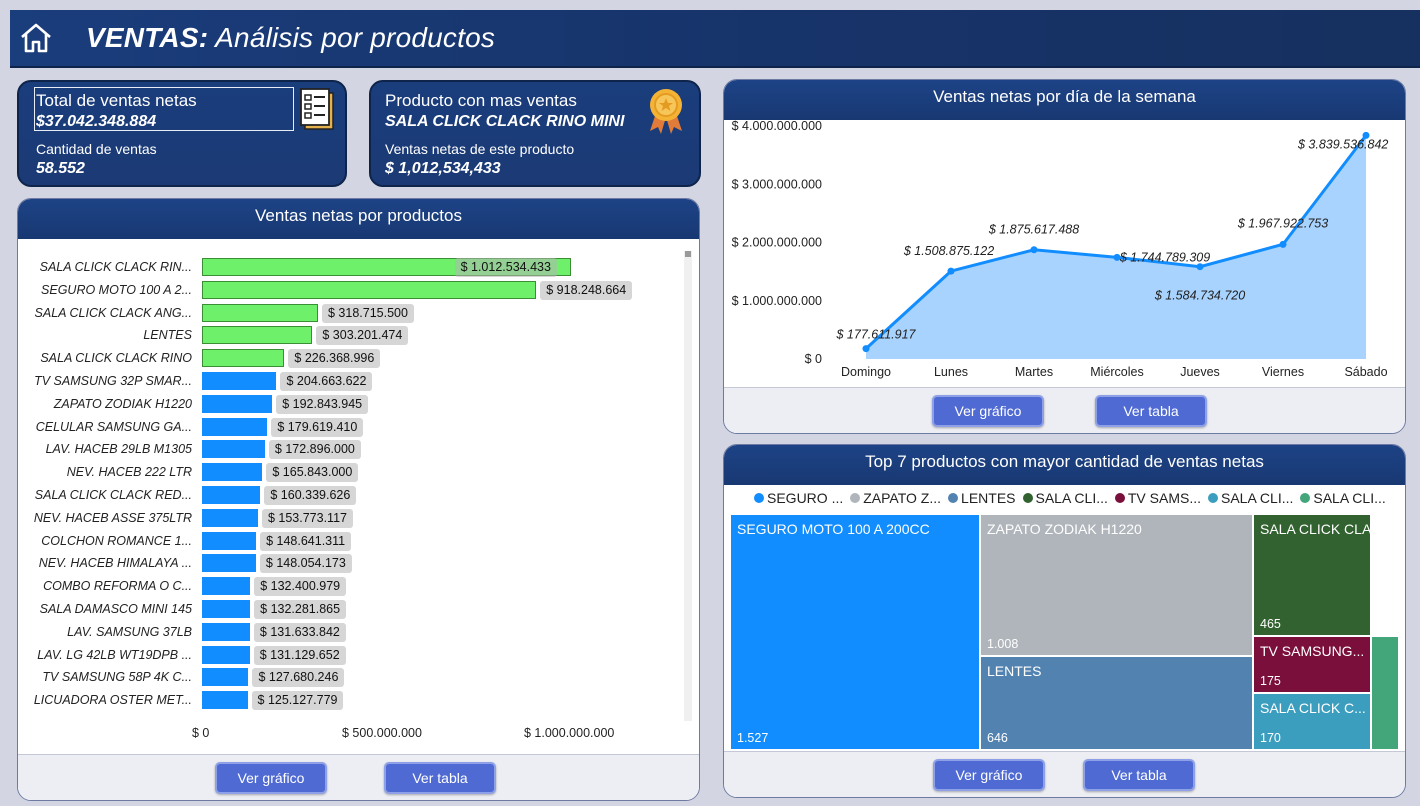 This screenshot has height=806, width=1420. I want to click on home-button, so click(36, 38).